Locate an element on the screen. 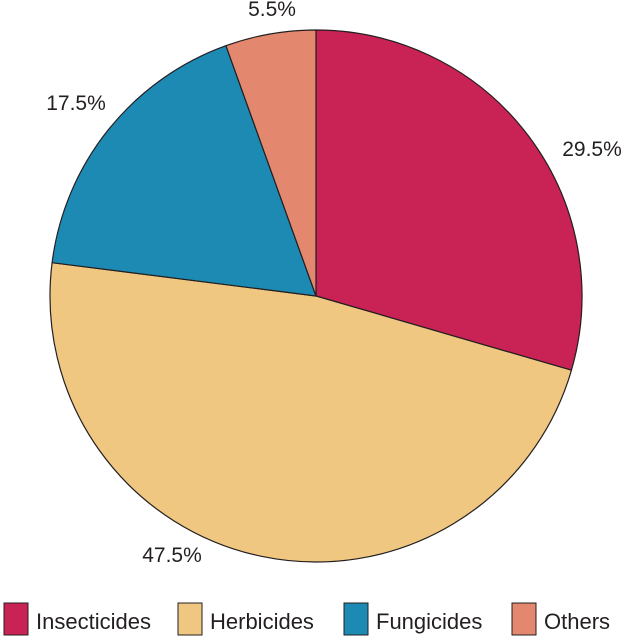  legend-label-herbicides: Herbicides is located at coordinates (262, 621).